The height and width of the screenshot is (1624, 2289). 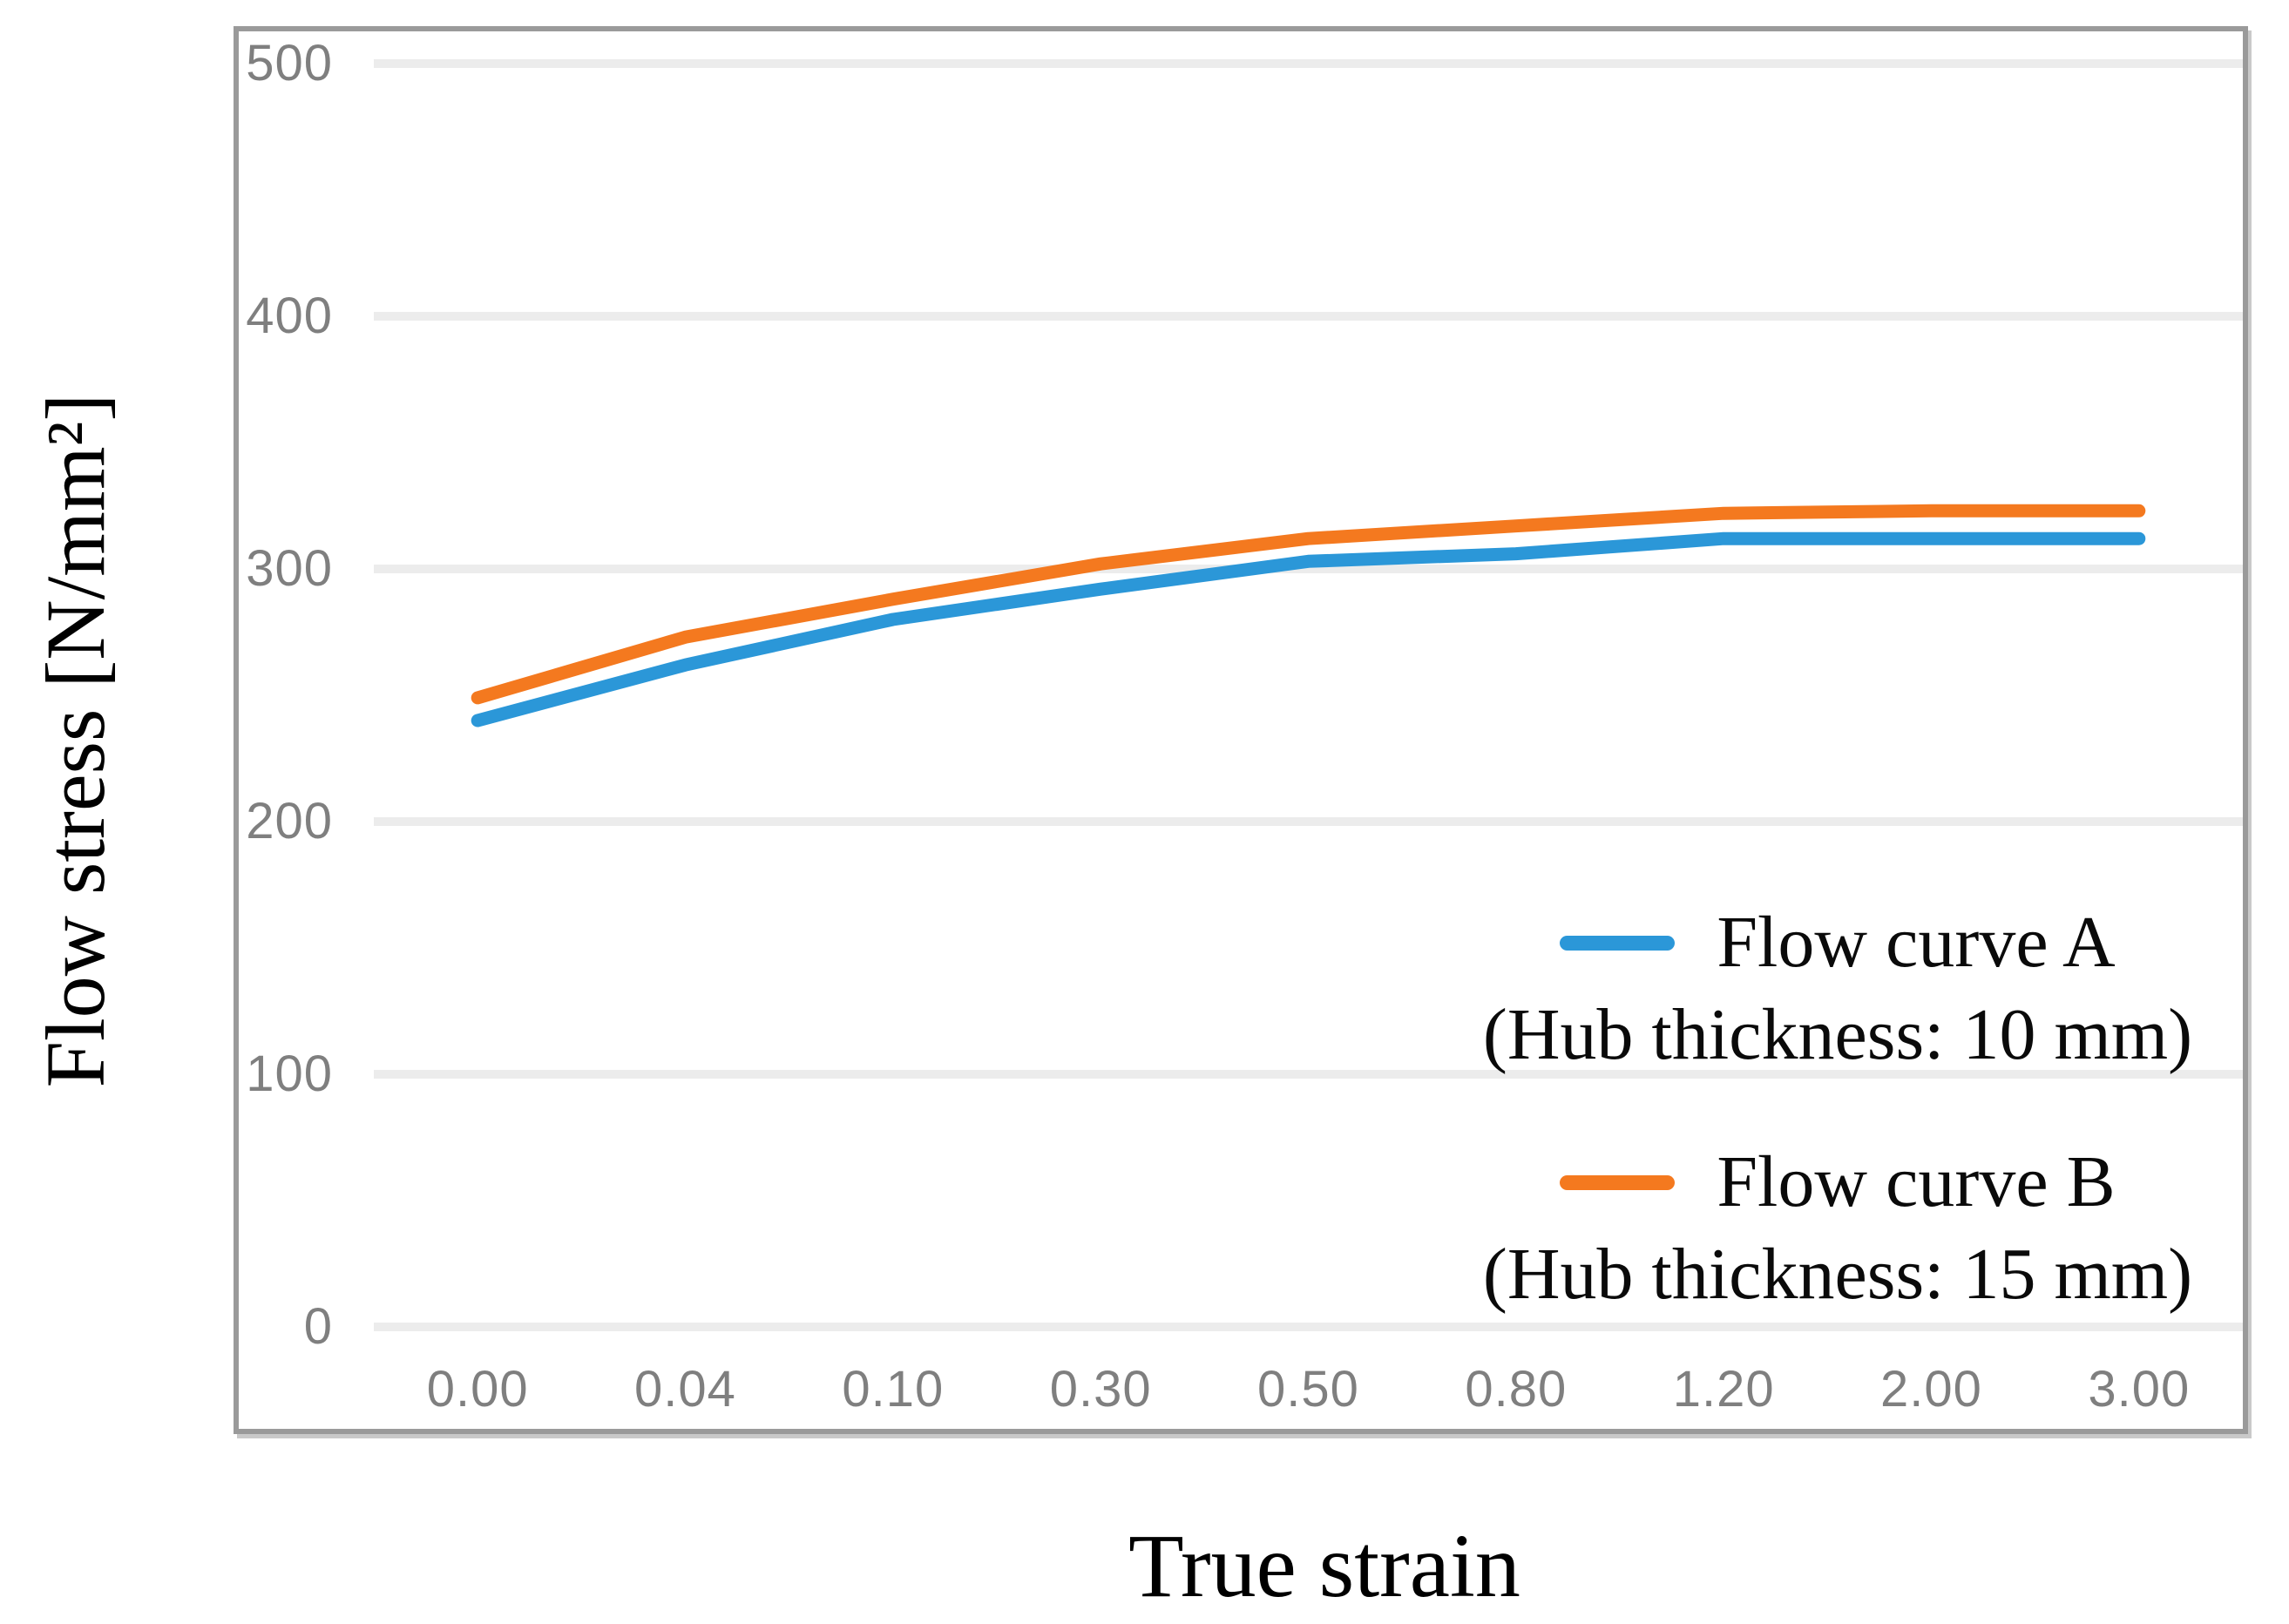 I want to click on y-tick-label-200: 200, so click(x=289, y=821).